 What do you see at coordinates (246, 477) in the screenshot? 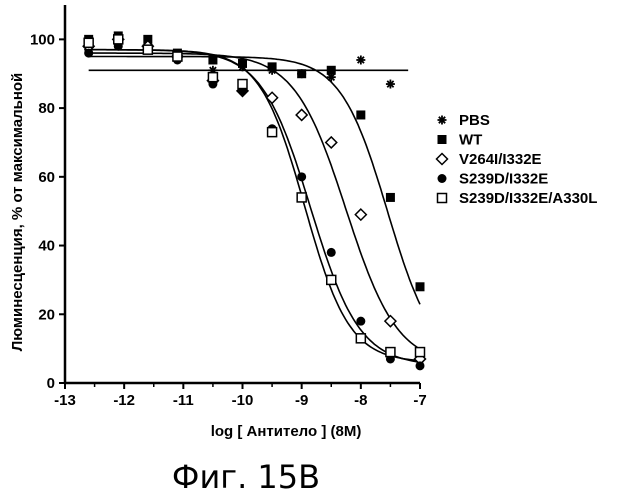
I see `figure-caption: Фиг. 15B` at bounding box center [246, 477].